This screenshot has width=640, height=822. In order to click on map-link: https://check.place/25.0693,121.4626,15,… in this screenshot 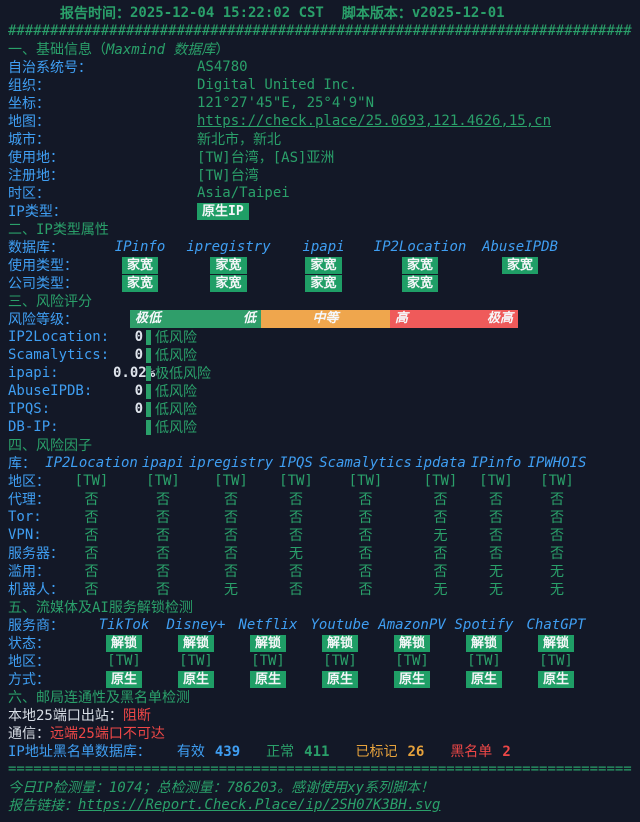, I will do `click(374, 121)`.